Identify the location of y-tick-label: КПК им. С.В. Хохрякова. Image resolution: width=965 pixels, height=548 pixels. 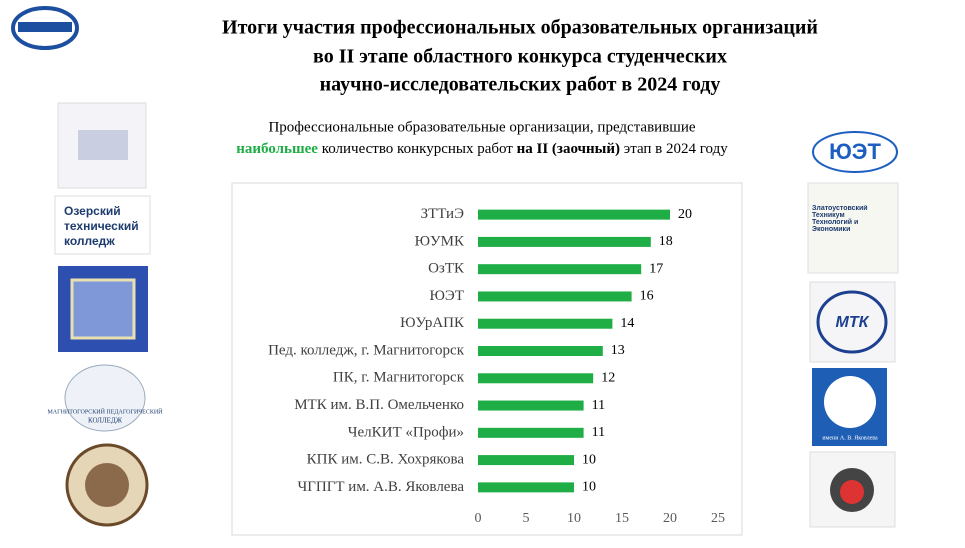
(386, 460).